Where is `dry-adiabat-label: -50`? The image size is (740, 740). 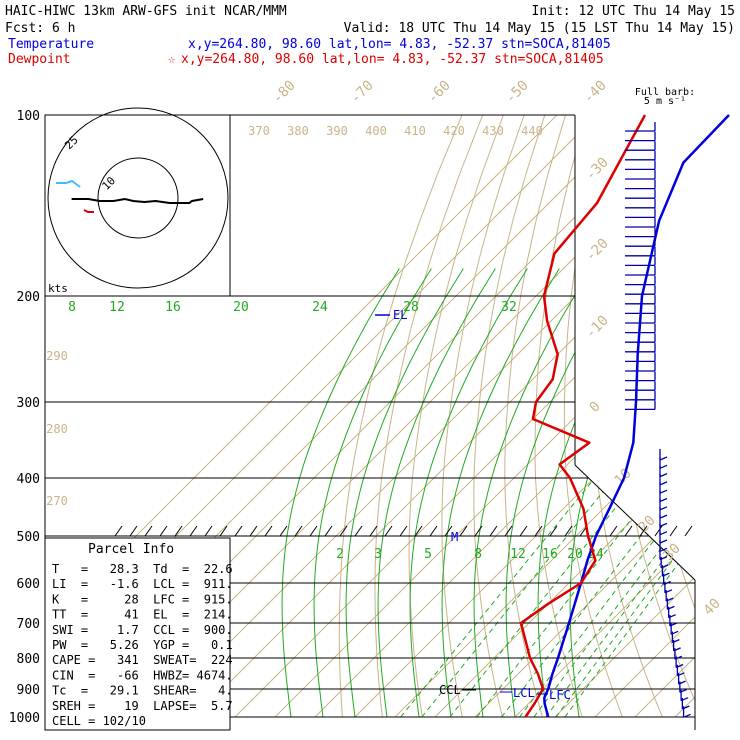
dry-adiabat-label: -50 is located at coordinates (517, 92).